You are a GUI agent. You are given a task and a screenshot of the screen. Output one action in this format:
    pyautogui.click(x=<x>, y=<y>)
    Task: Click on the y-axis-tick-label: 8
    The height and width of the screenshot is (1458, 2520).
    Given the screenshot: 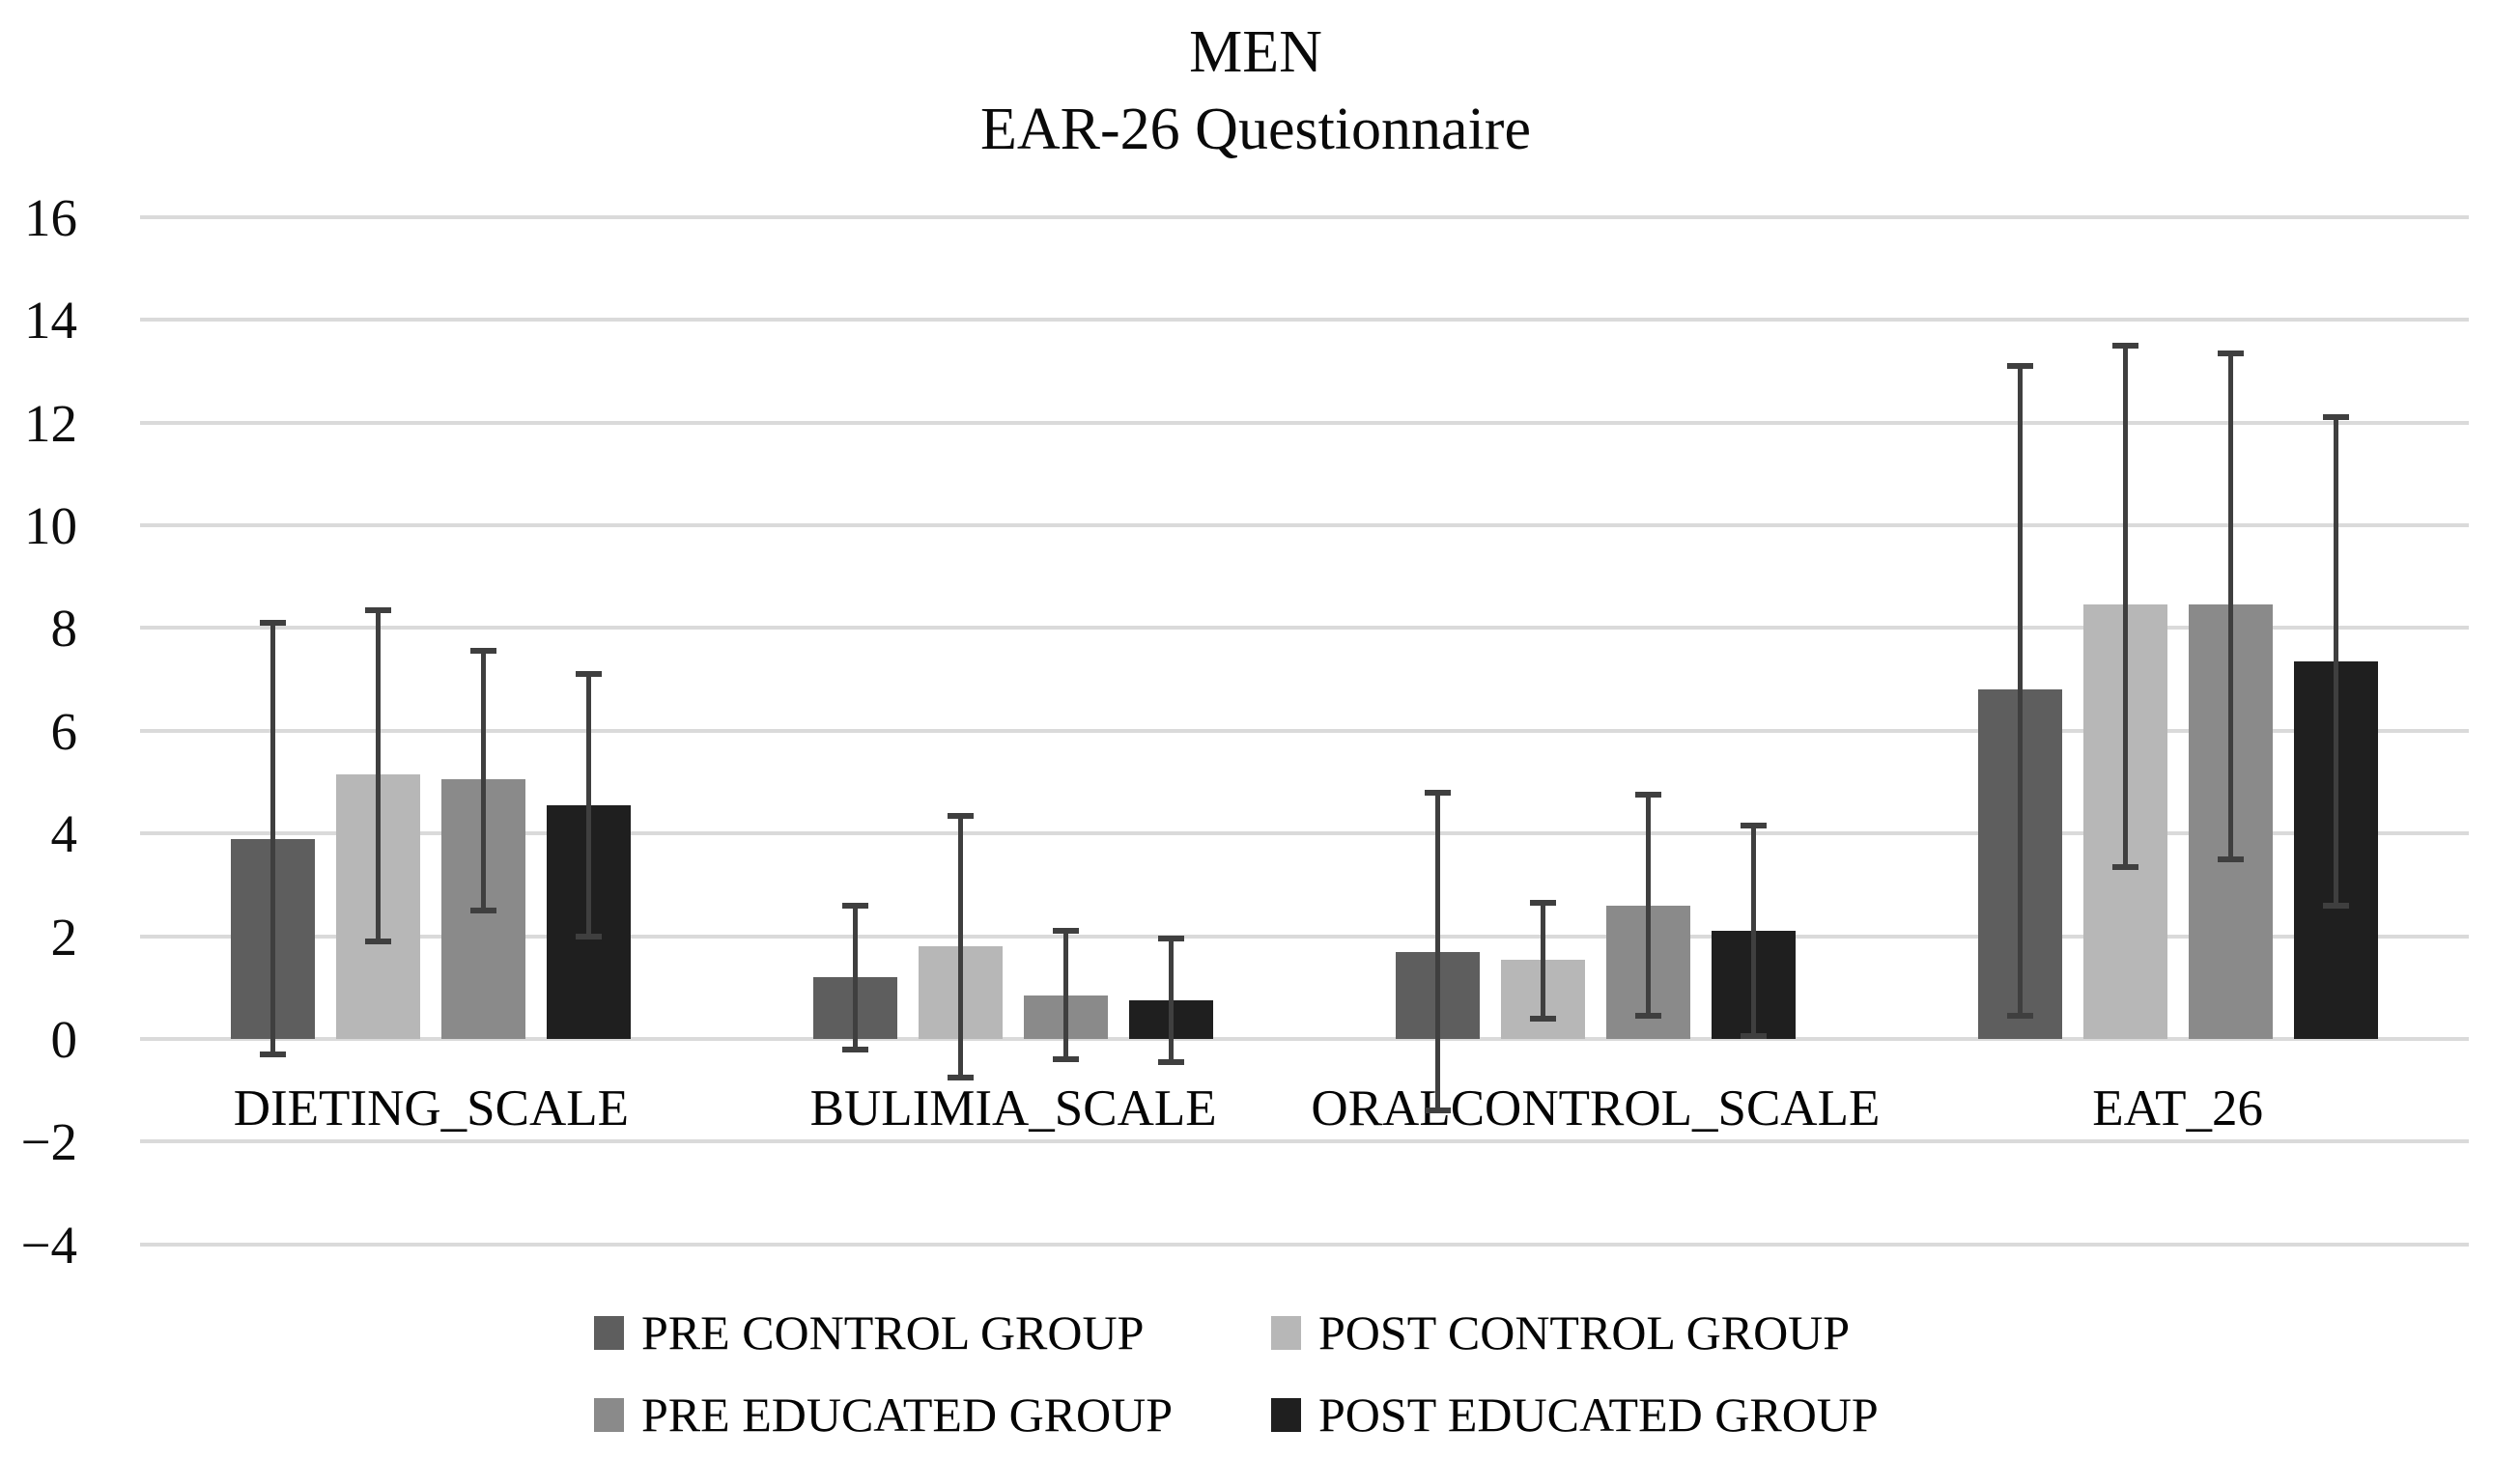 What is the action you would take?
    pyautogui.click(x=64, y=629)
    